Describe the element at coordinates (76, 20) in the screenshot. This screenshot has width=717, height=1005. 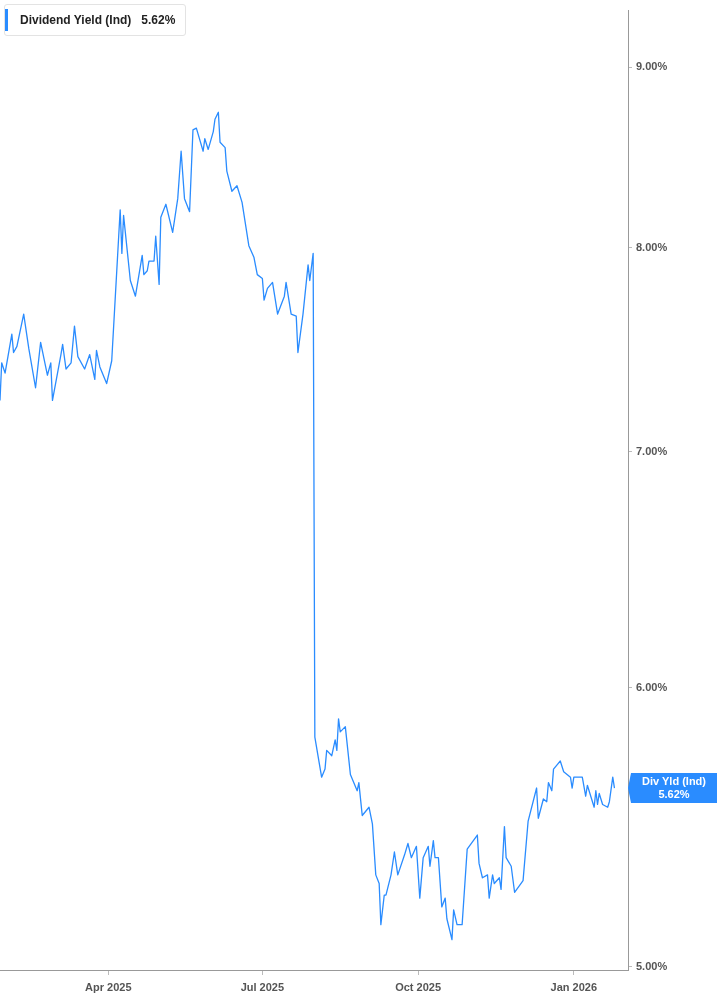
I see `legend-label: Dividend Yield (Ind)` at that location.